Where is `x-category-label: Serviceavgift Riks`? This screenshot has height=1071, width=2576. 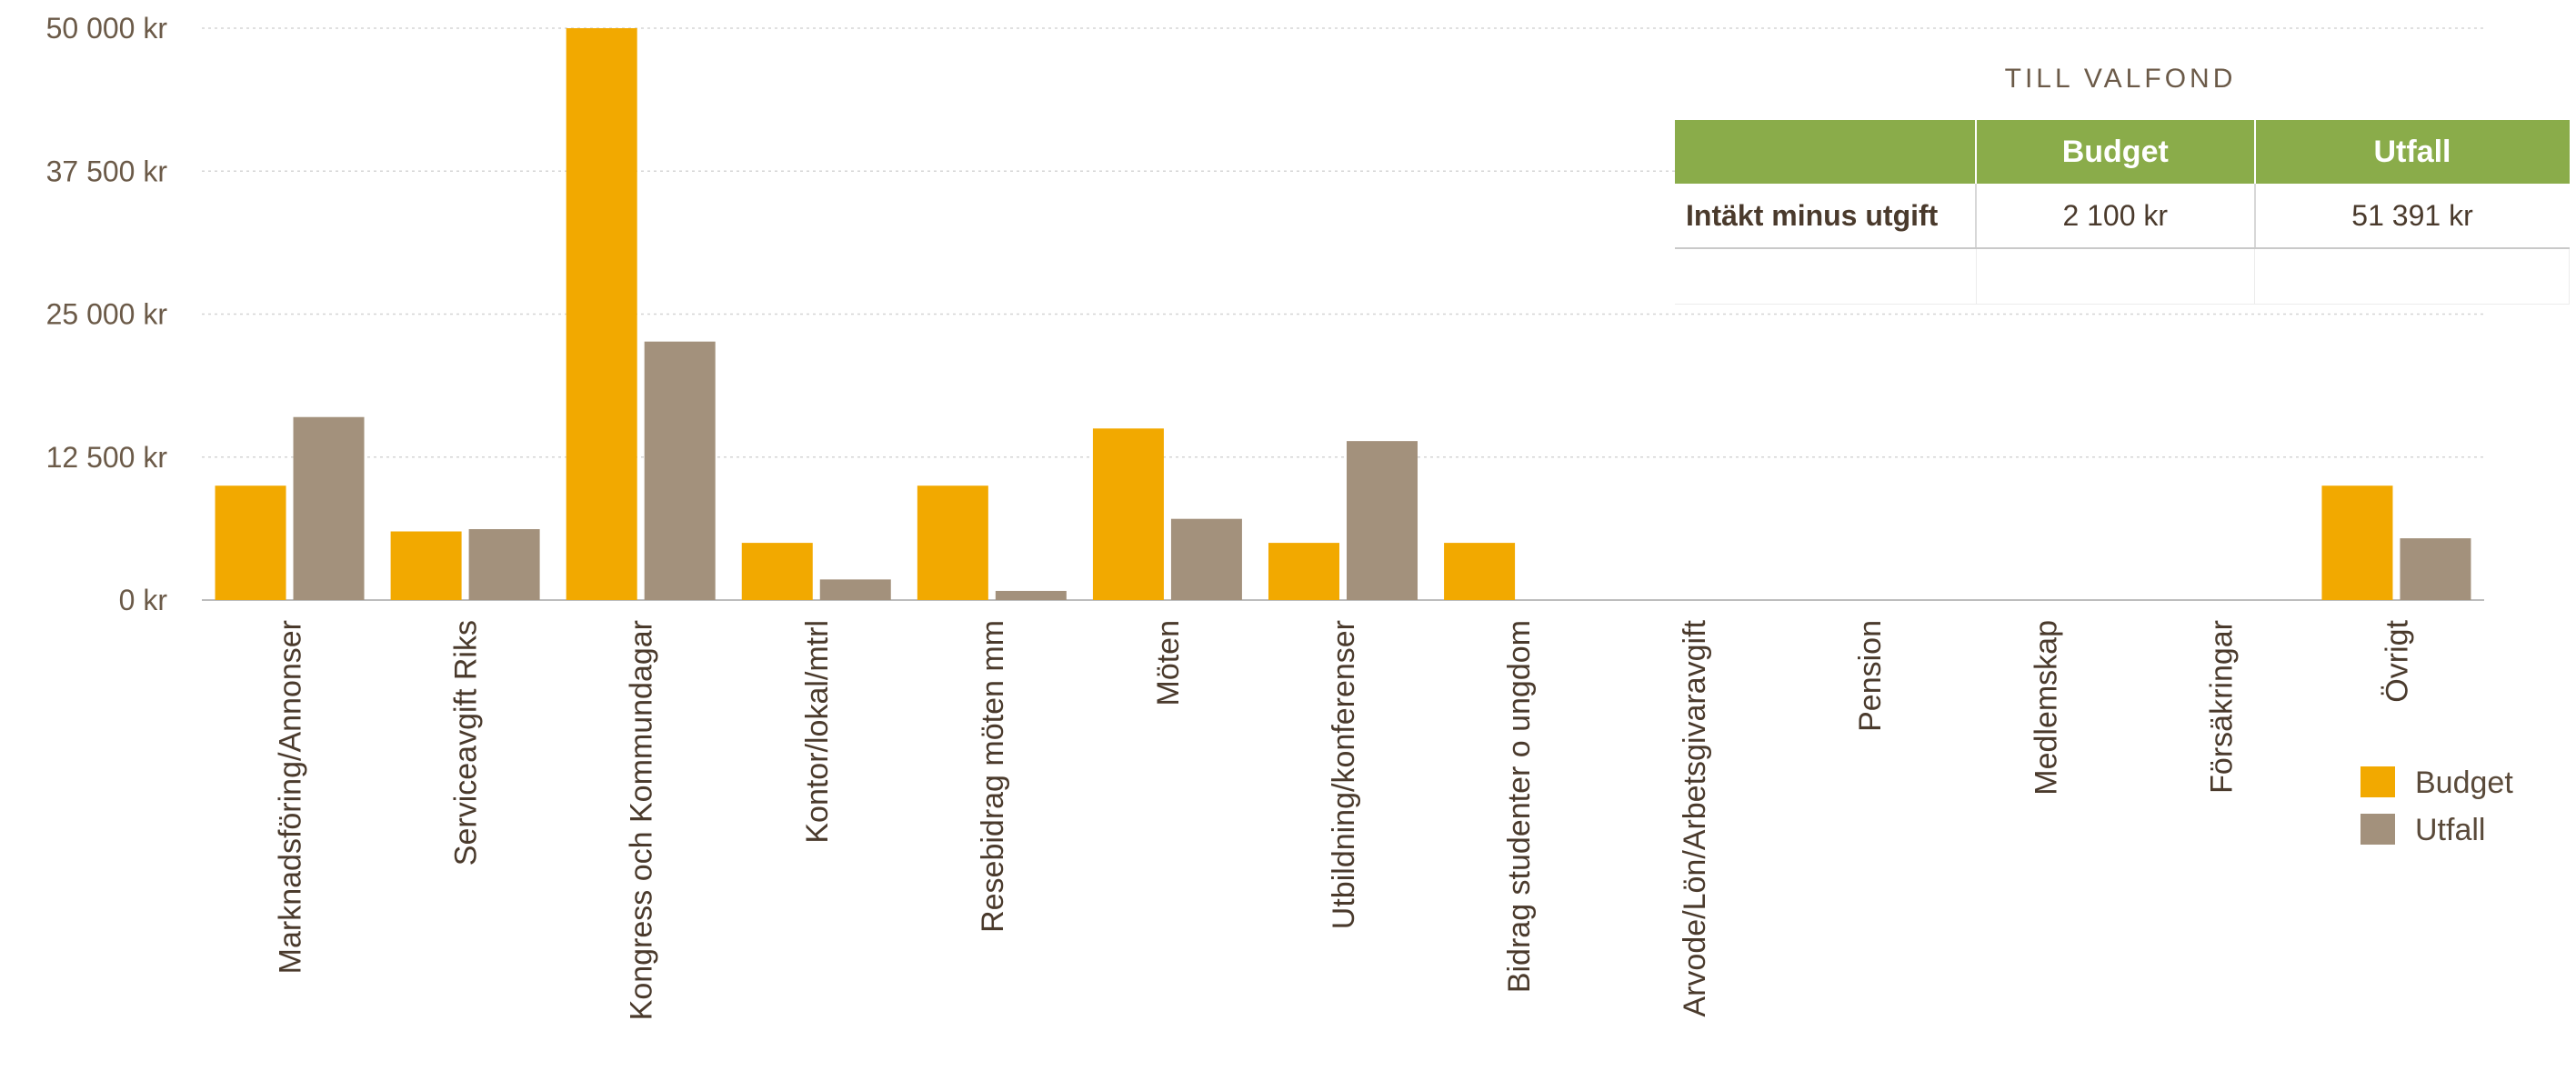
x-category-label: Serviceavgift Riks is located at coordinates (467, 743).